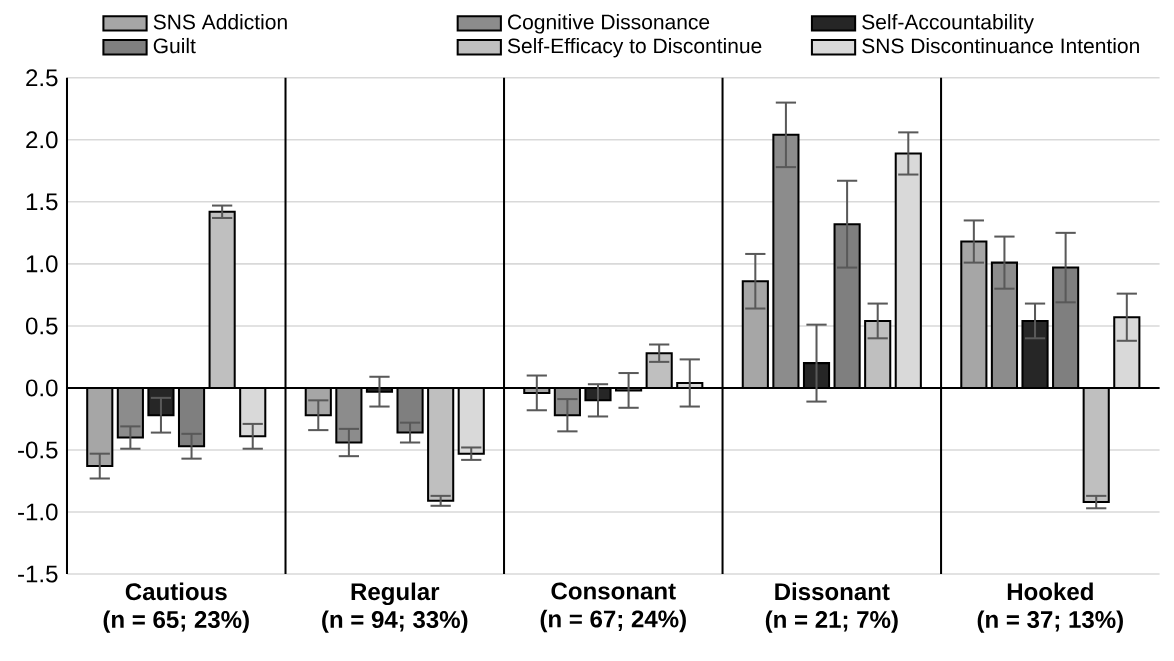 The image size is (1174, 661). What do you see at coordinates (220, 21) in the screenshot?
I see `legend-label: SNS Addiction` at bounding box center [220, 21].